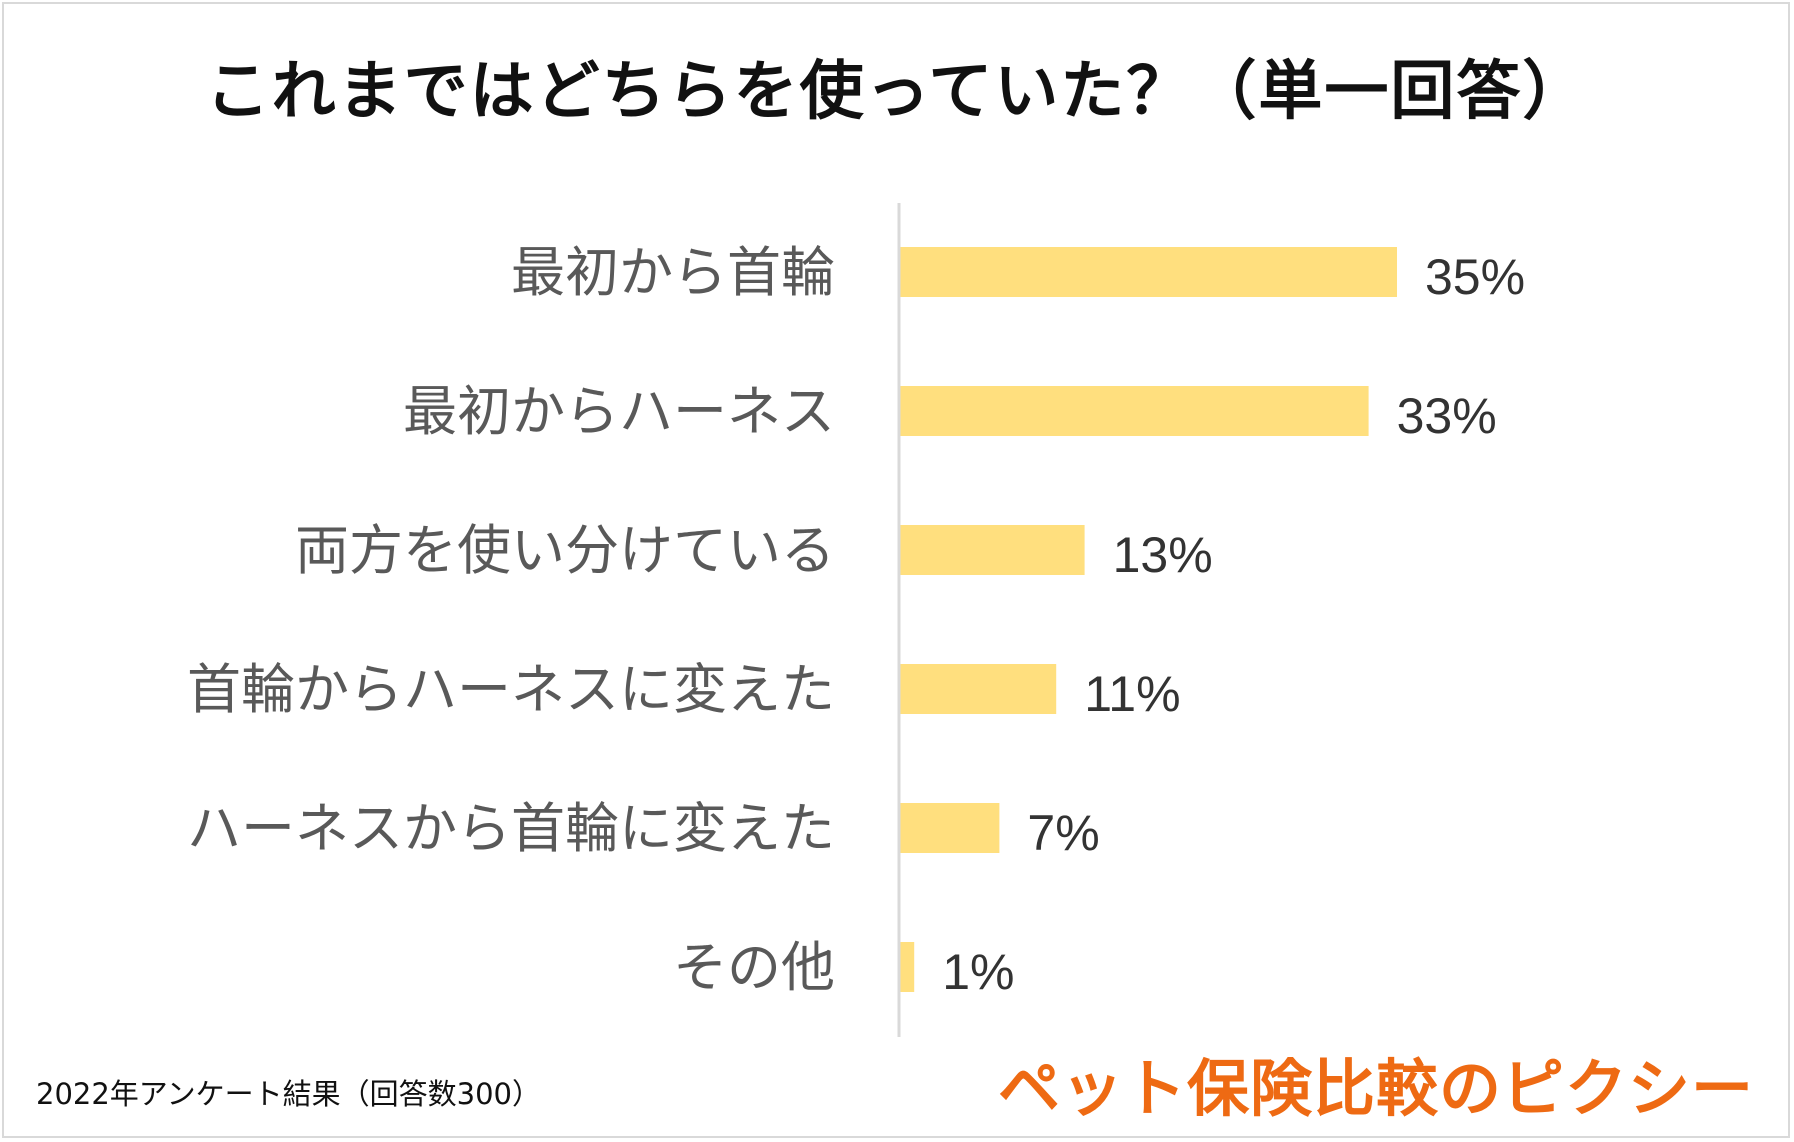 The width and height of the screenshot is (1794, 1142). I want to click on footnote: 2022年アンケート結果（回答数300）, so click(288, 1094).